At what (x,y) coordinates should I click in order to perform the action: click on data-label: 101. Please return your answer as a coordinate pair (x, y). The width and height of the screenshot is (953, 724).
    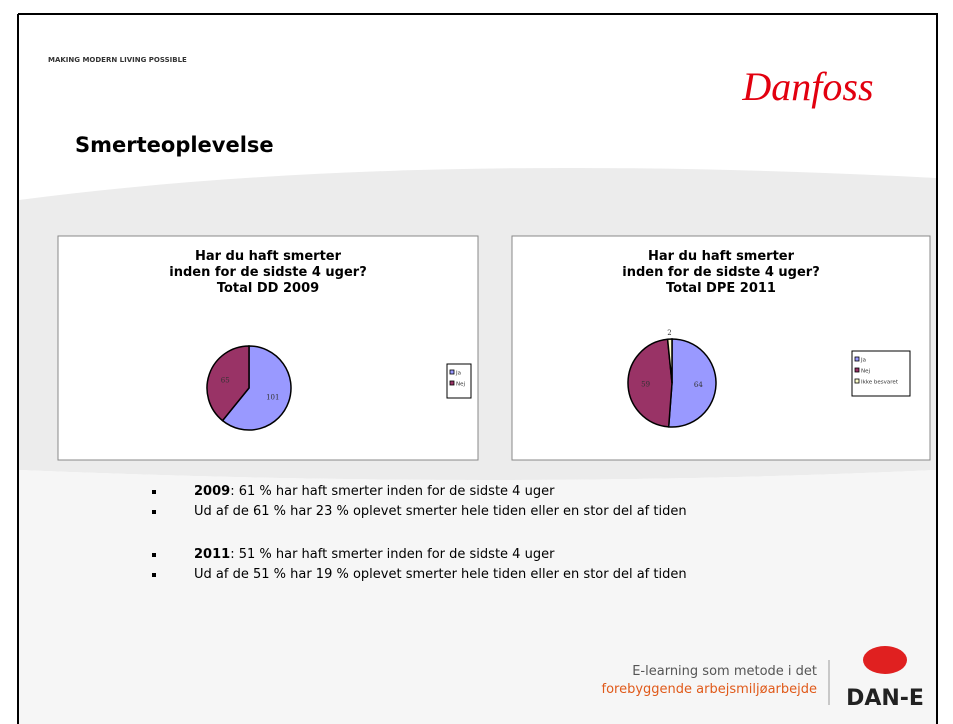
    Looking at the image, I should click on (272, 397).